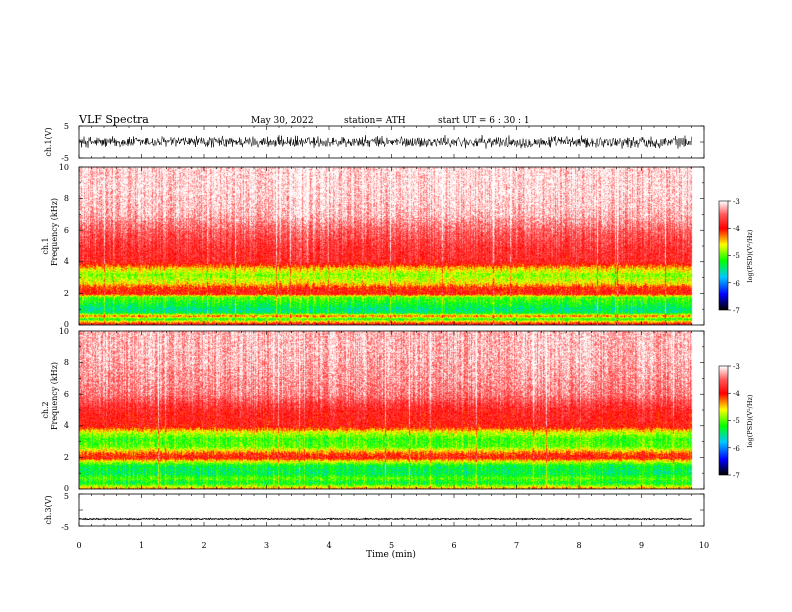 The width and height of the screenshot is (792, 612). What do you see at coordinates (64, 410) in the screenshot?
I see `ch2-spectrogram-yticklabels: 10 8 6 4 2 0` at bounding box center [64, 410].